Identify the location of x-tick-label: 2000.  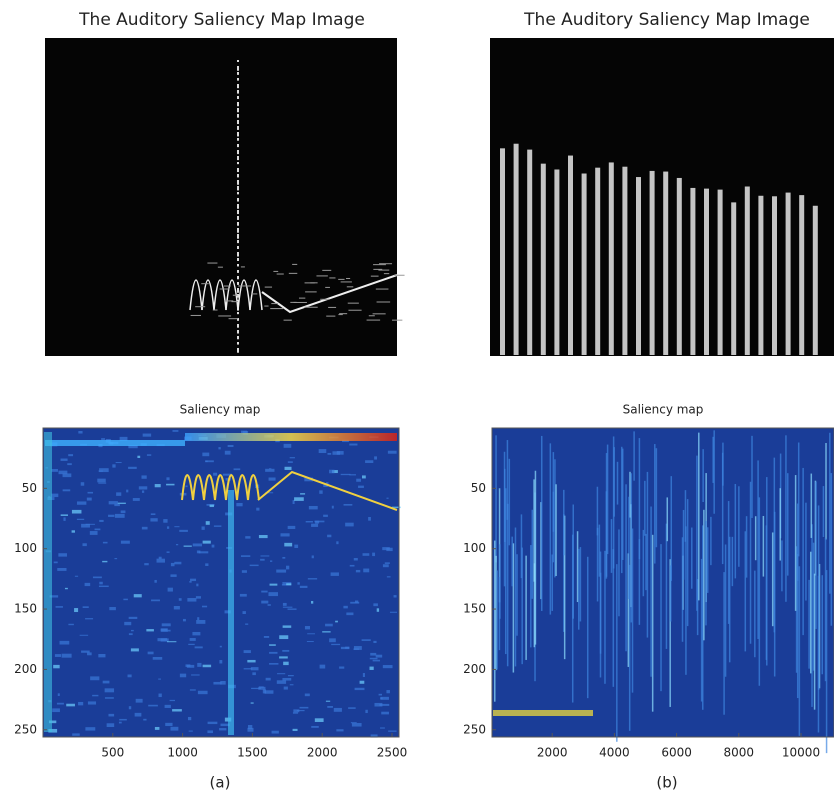
(322, 753).